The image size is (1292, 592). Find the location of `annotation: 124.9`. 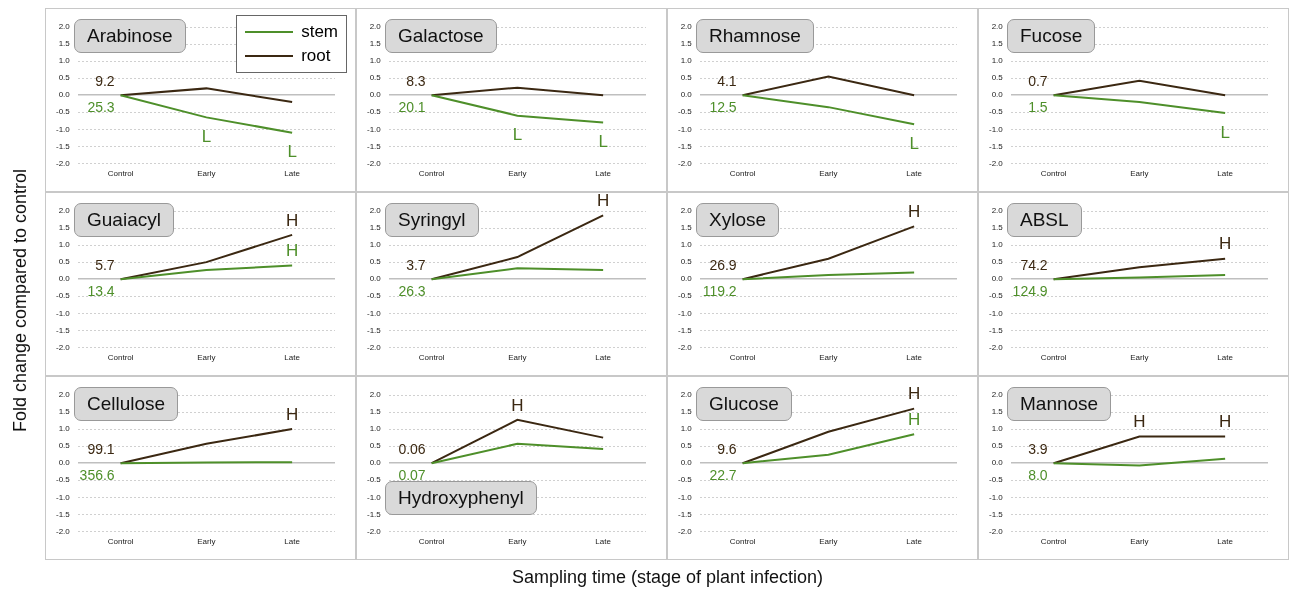

annotation: 124.9 is located at coordinates (1030, 291).